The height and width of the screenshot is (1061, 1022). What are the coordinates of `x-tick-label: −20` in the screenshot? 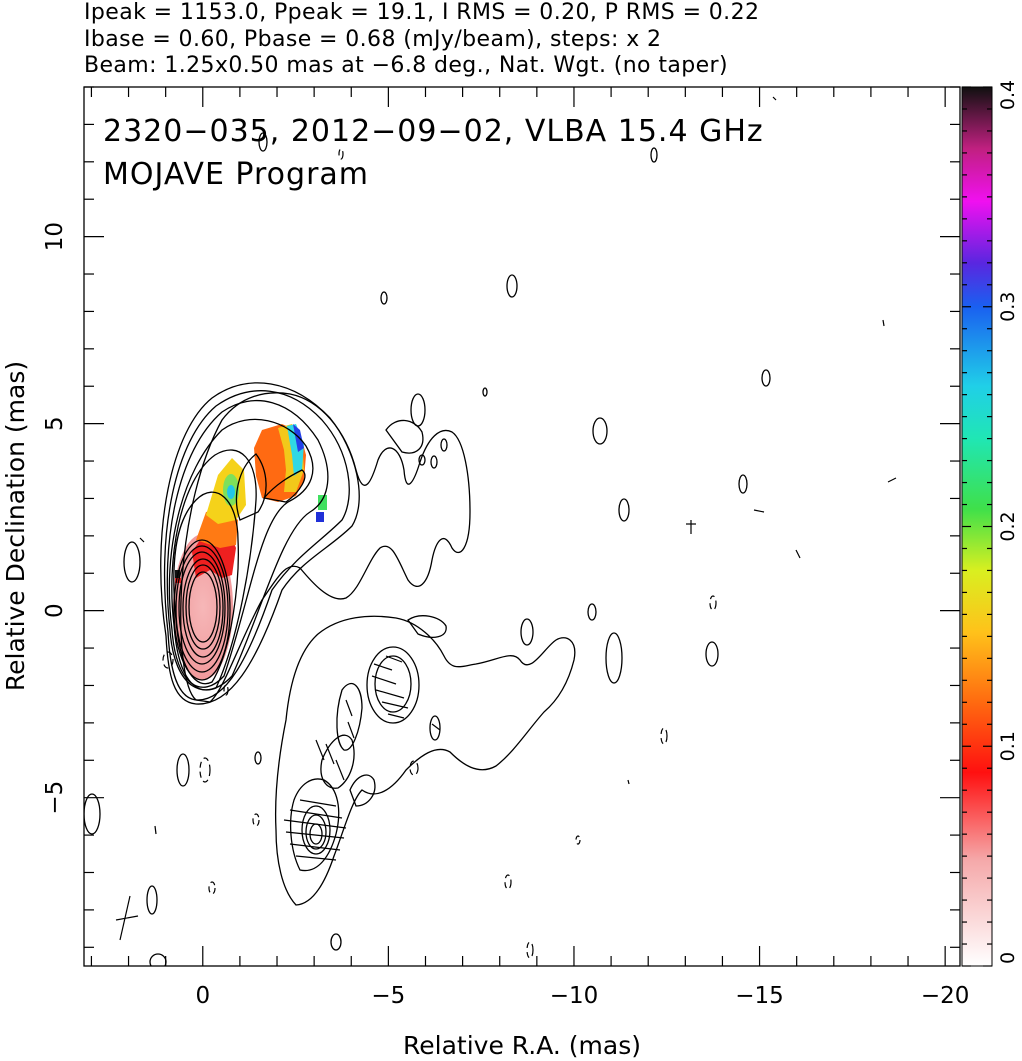 It's located at (945, 996).